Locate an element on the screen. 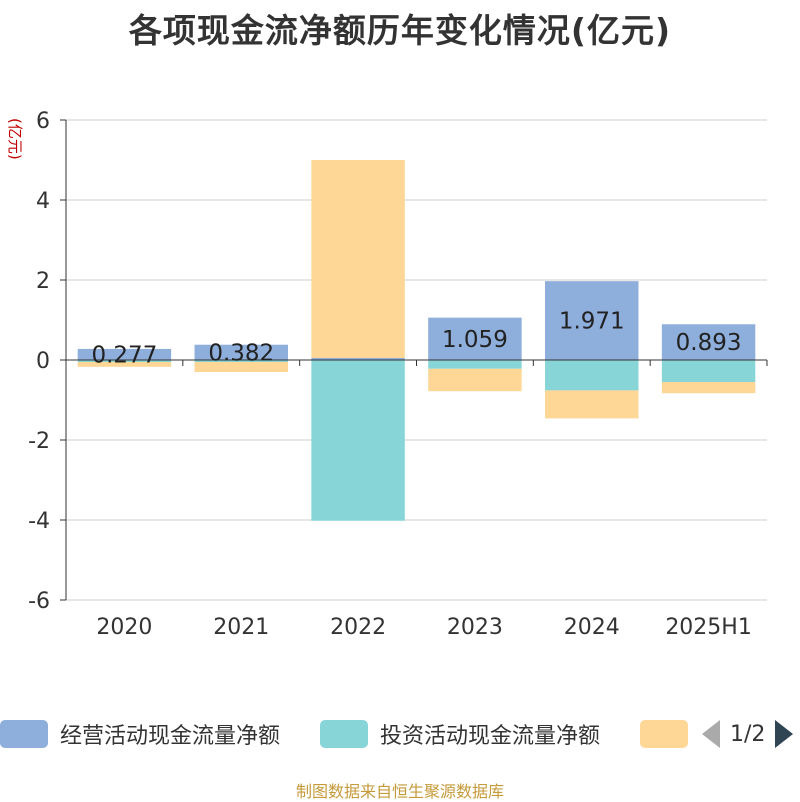  bar-series-1-2020 is located at coordinates (124, 361).